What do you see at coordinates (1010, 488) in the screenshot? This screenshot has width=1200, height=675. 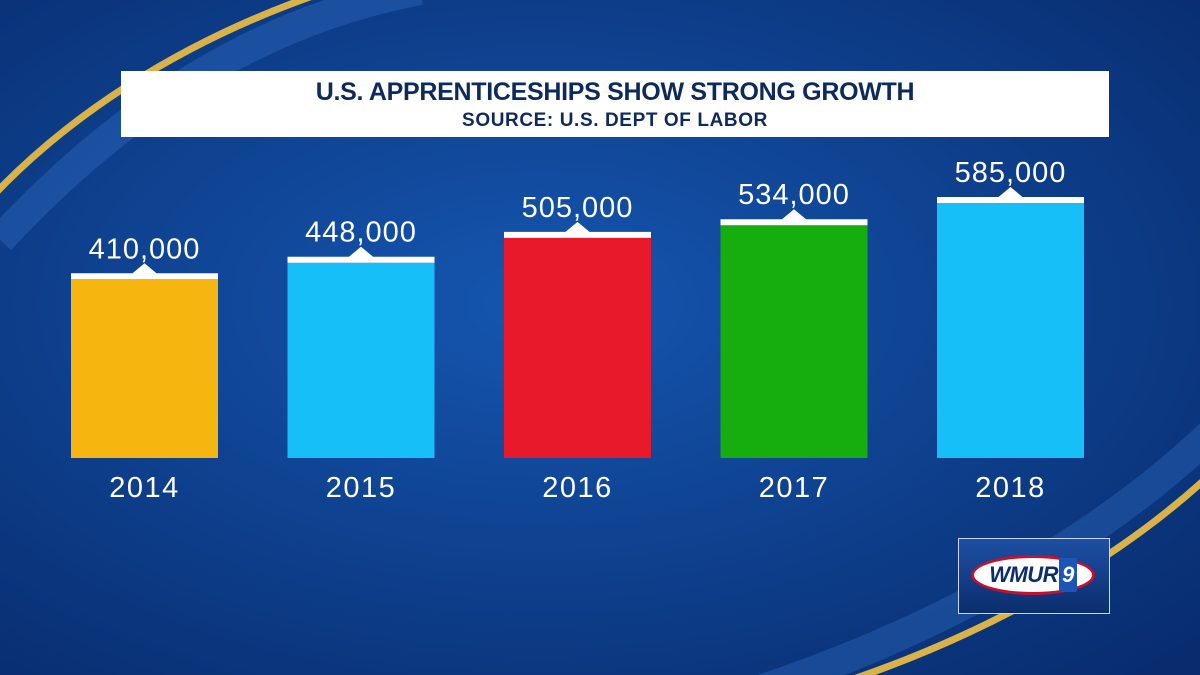 I see `category-label-2018: 2018` at bounding box center [1010, 488].